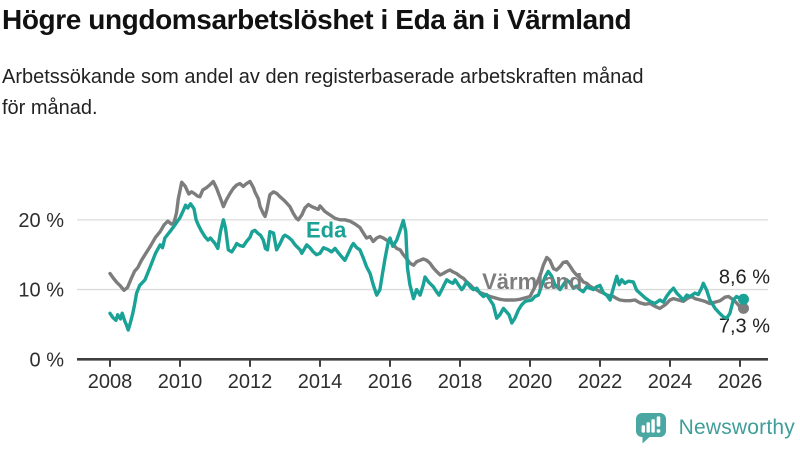  I want to click on series-label-eda: Eda, so click(326, 229).